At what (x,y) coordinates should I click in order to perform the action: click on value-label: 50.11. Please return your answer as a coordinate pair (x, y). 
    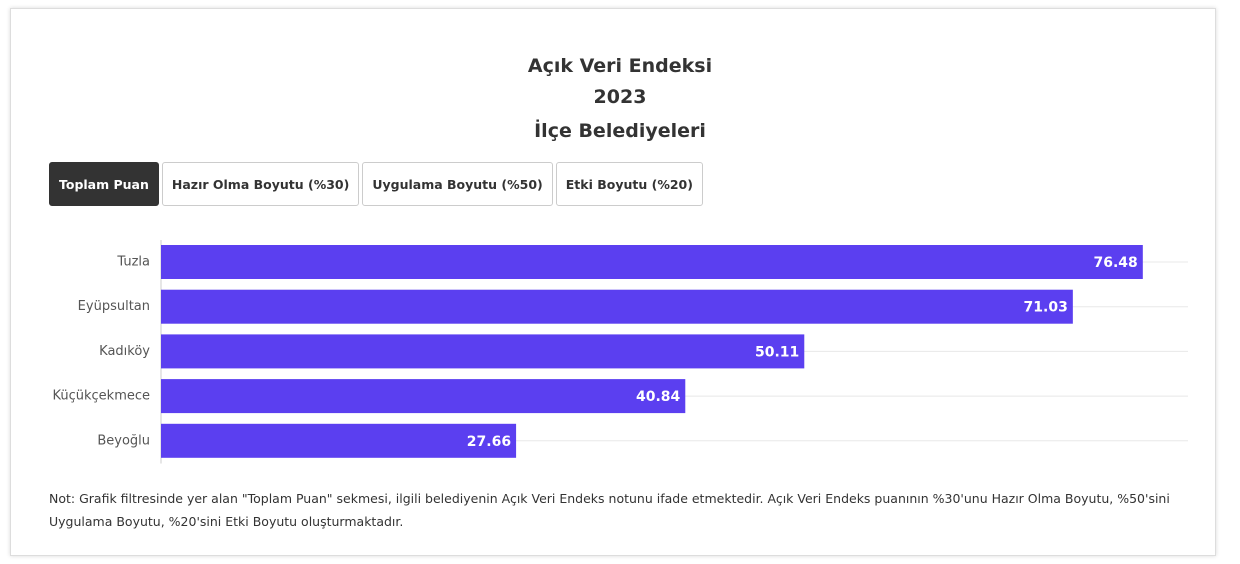
    Looking at the image, I should click on (777, 352).